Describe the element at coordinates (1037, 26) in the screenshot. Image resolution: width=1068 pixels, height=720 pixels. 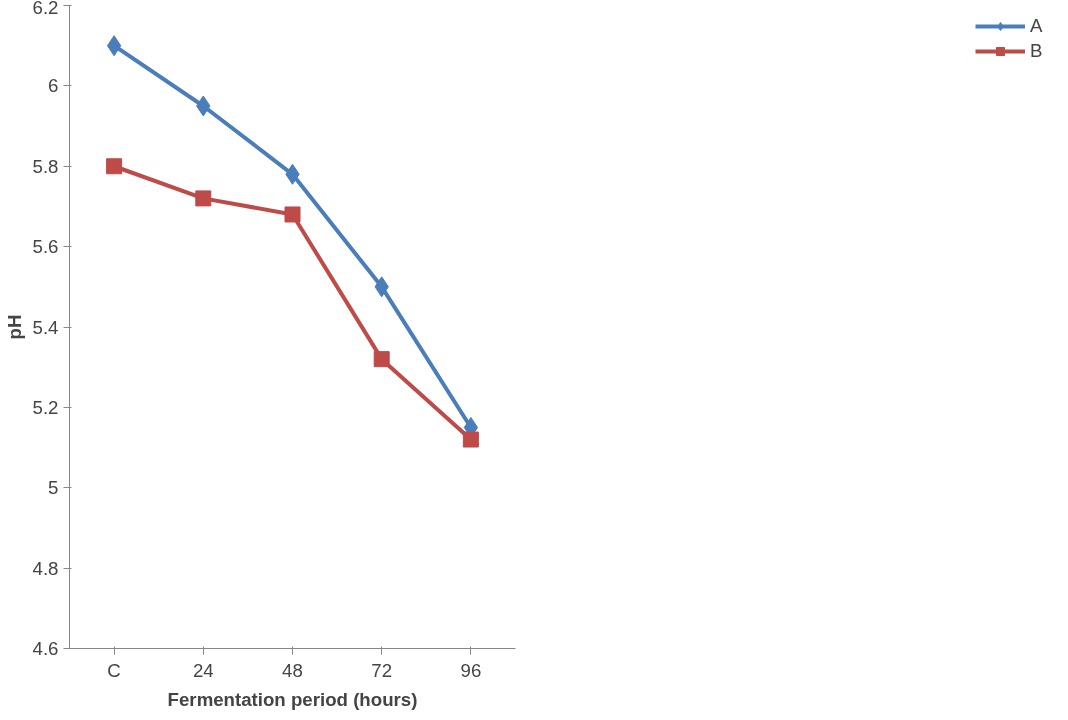
I see `legend-label: A` at that location.